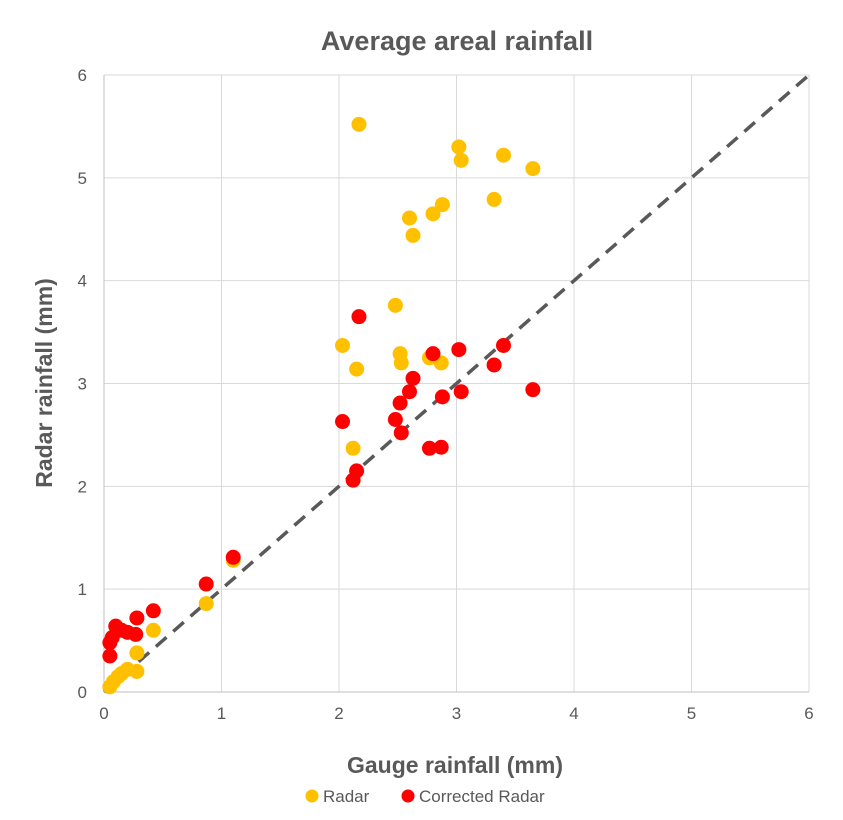  Describe the element at coordinates (82, 486) in the screenshot. I see `y-tick-label: 2` at that location.